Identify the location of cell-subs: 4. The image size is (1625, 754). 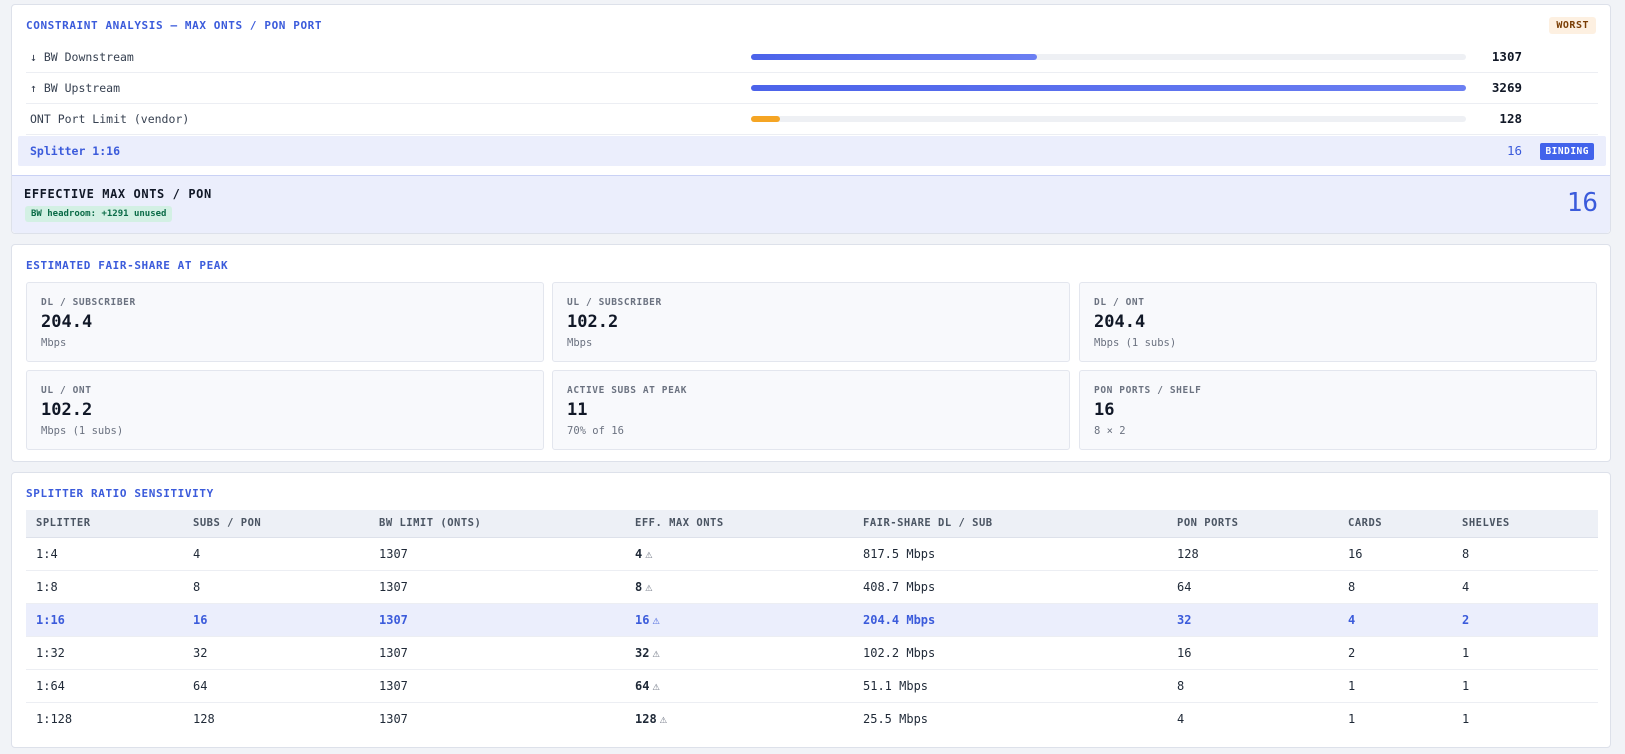
(276, 554).